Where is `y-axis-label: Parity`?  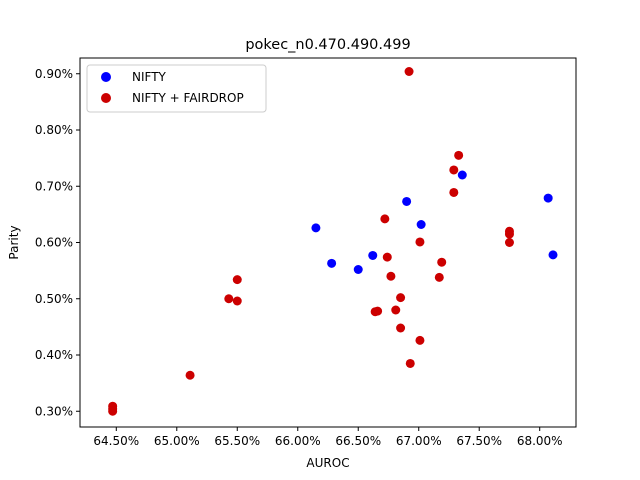 y-axis-label: Parity is located at coordinates (14, 242).